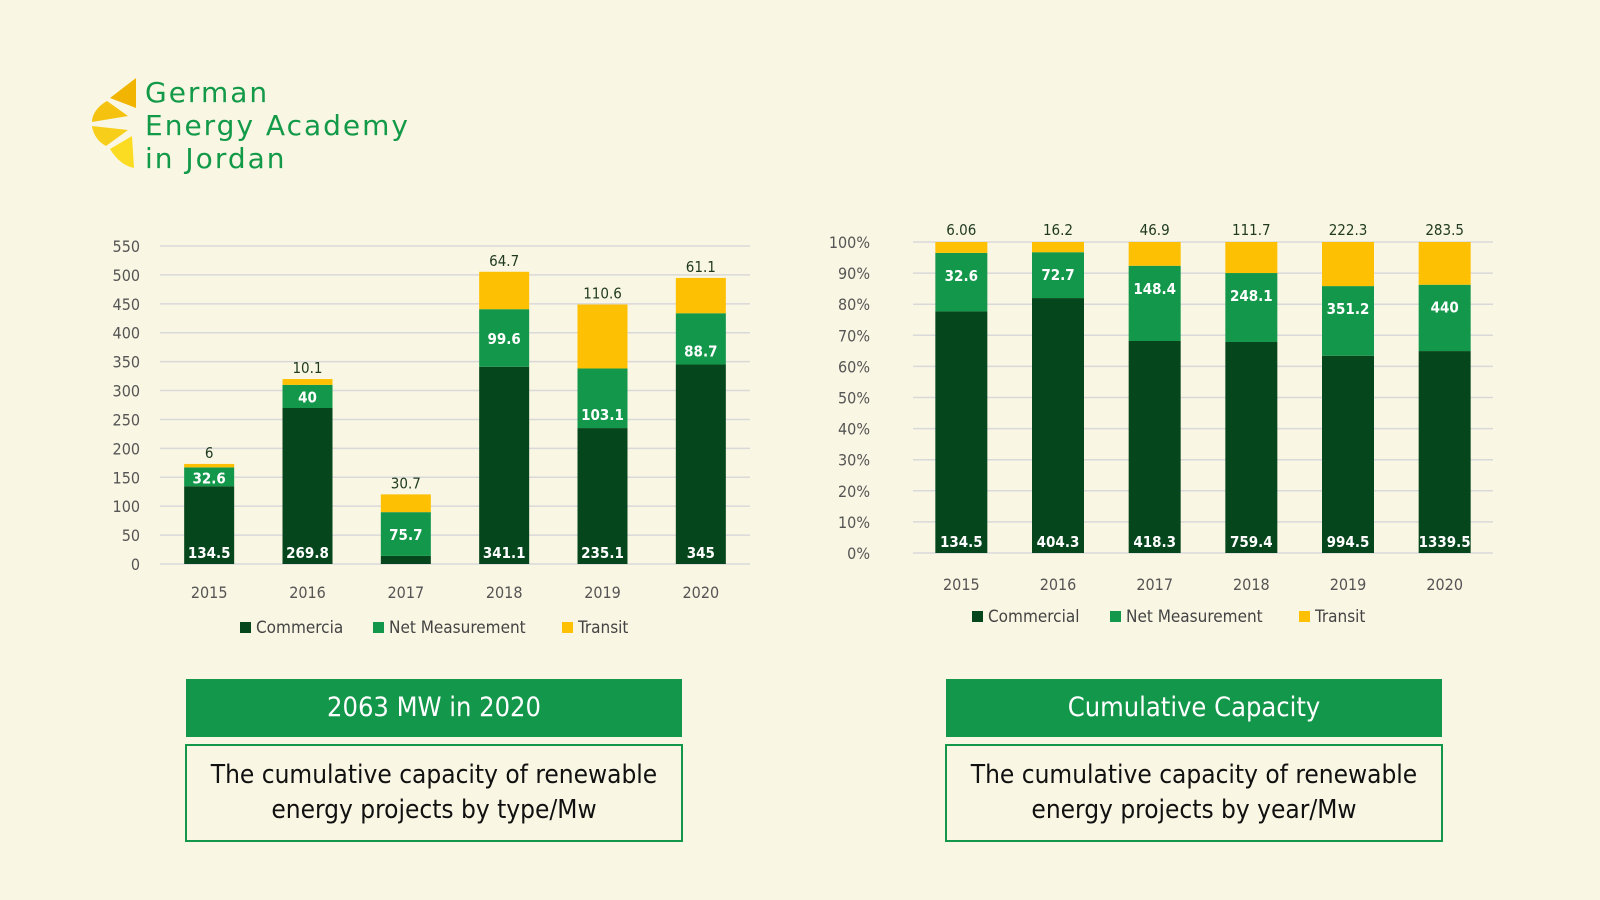  Describe the element at coordinates (701, 267) in the screenshot. I see `data-label: 61.1` at that location.